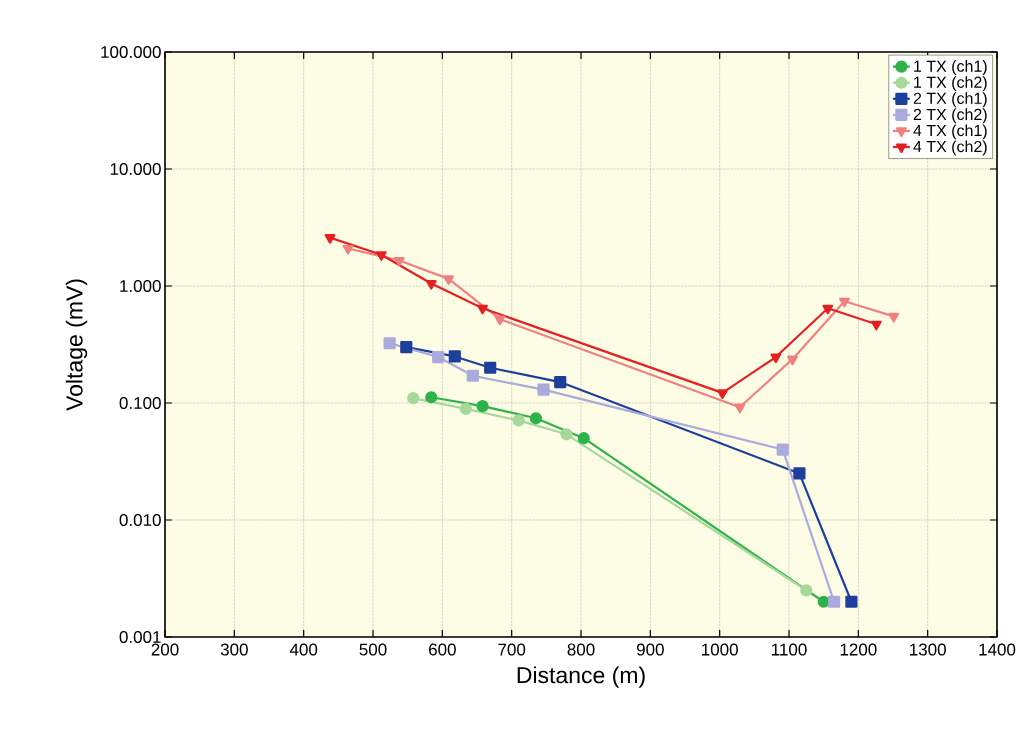 Image resolution: width=1031 pixels, height=734 pixels. Describe the element at coordinates (135, 169) in the screenshot. I see `y-tick-label: 10.000` at that location.